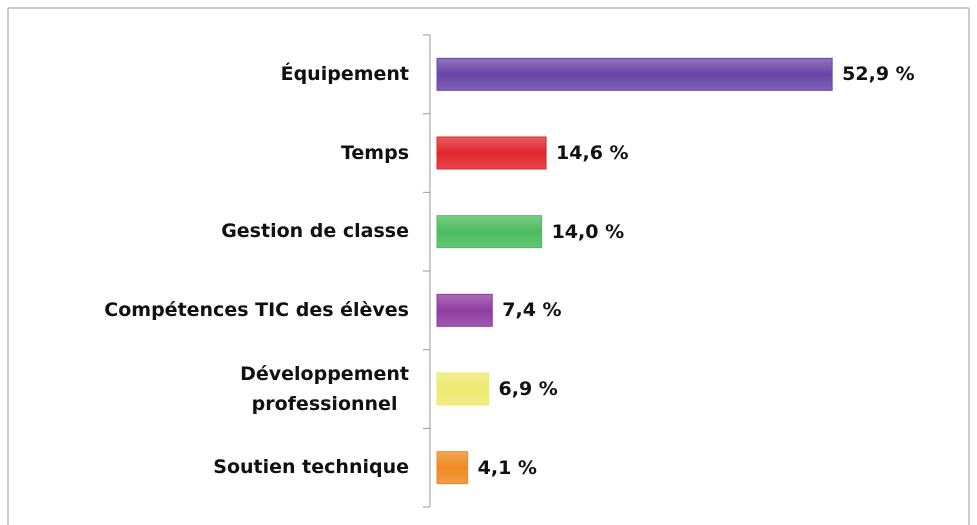  What do you see at coordinates (209, 389) in the screenshot?
I see `category-label-box: Développement professionnel` at bounding box center [209, 389].